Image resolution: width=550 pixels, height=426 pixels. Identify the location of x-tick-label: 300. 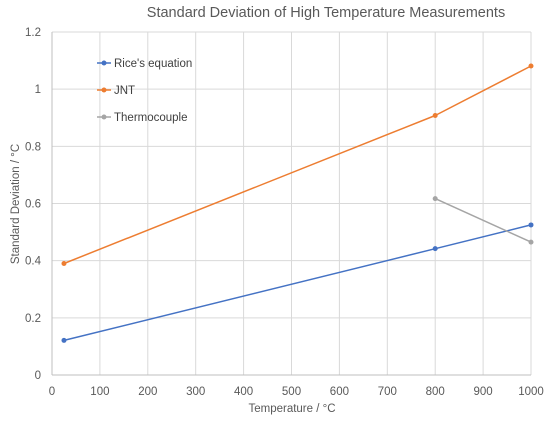
(195, 392).